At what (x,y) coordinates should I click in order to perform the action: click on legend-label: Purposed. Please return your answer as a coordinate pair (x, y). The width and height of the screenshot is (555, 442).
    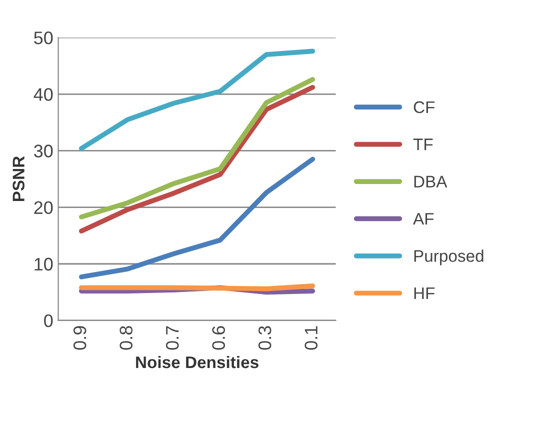
    Looking at the image, I should click on (449, 258).